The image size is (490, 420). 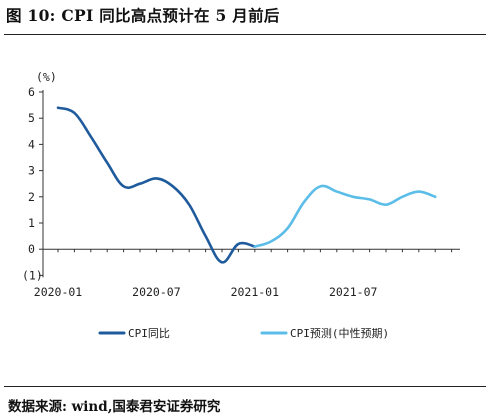 I want to click on source-note: 数据来源: wind,国泰君安证券研究, so click(x=114, y=407).